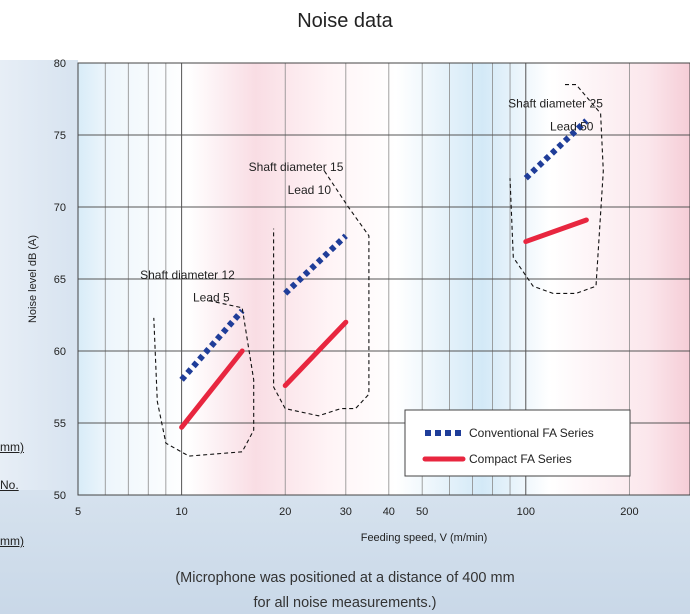 The image size is (690, 614). I want to click on y-tick-label: 75, so click(60, 136).